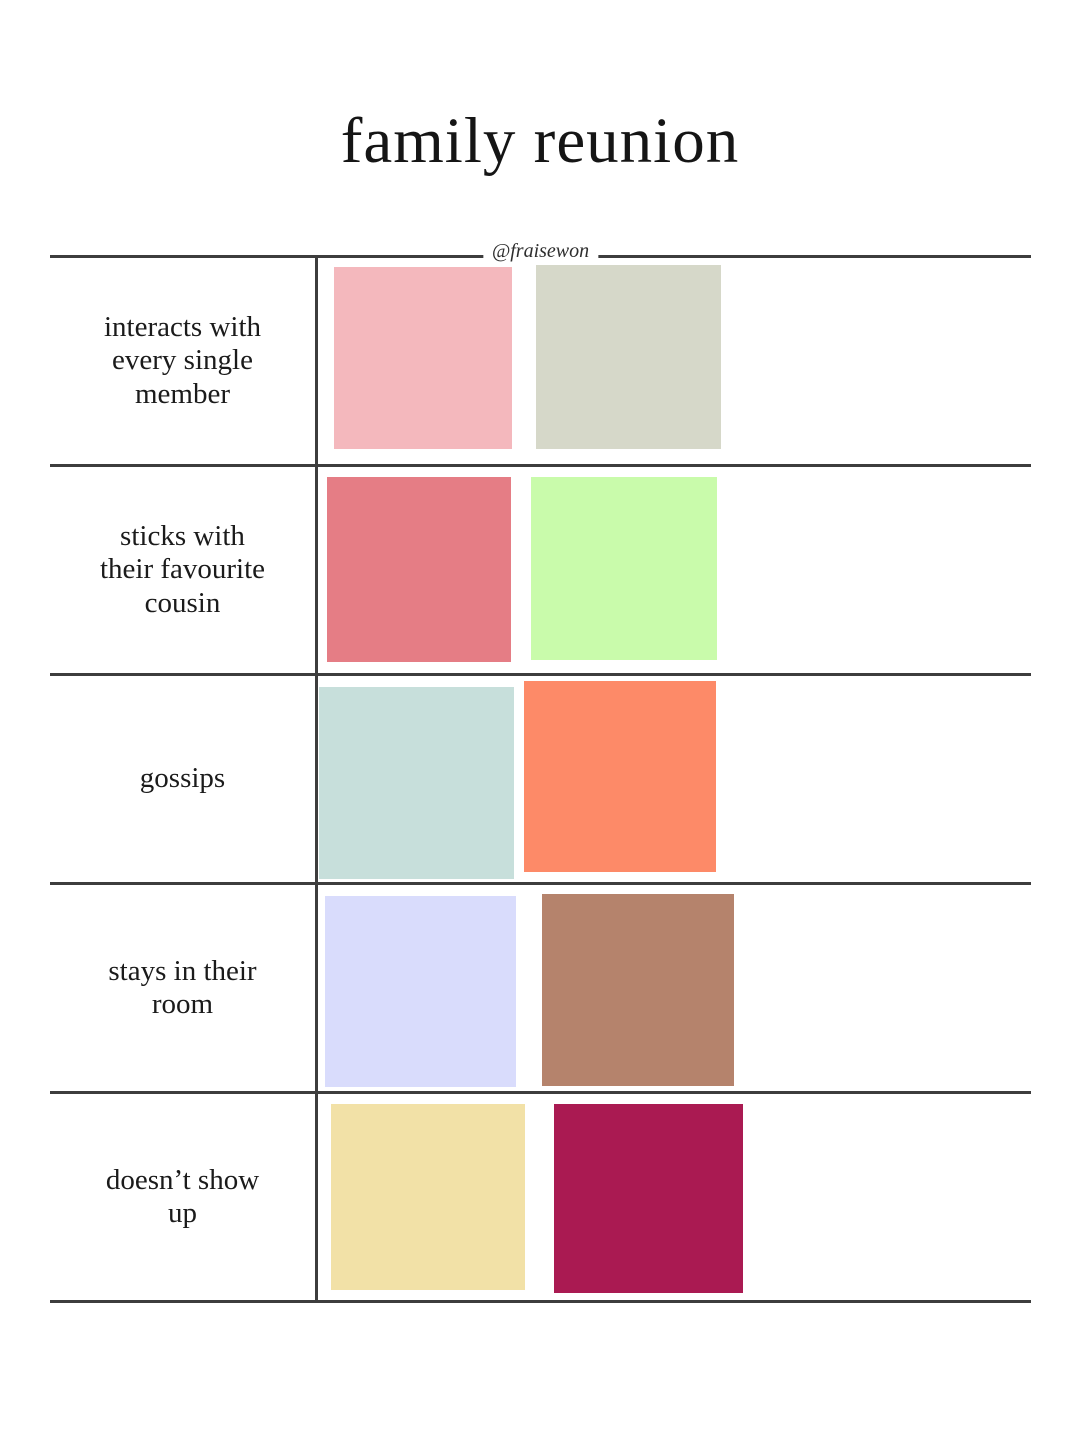 This screenshot has width=1080, height=1450. I want to click on table-row: stays in their room, so click(540, 986).